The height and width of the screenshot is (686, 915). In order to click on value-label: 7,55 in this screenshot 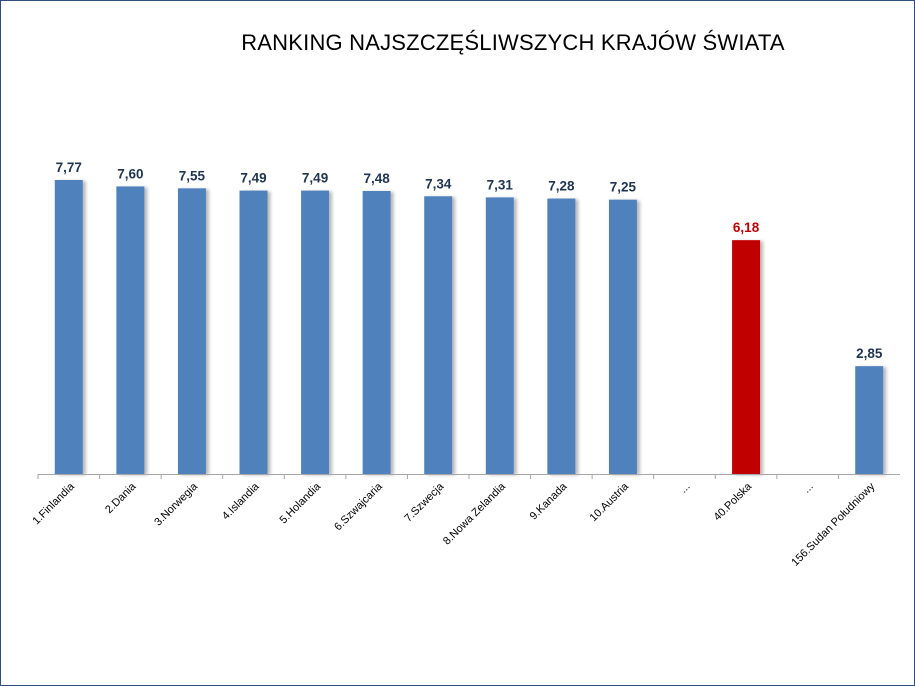, I will do `click(192, 175)`.